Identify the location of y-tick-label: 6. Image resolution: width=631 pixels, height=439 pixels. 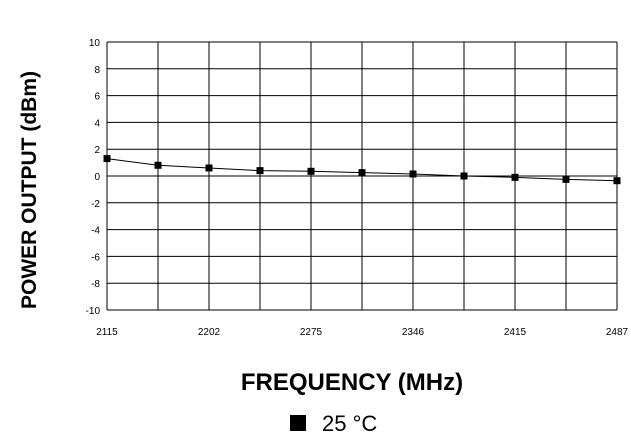
(97, 97).